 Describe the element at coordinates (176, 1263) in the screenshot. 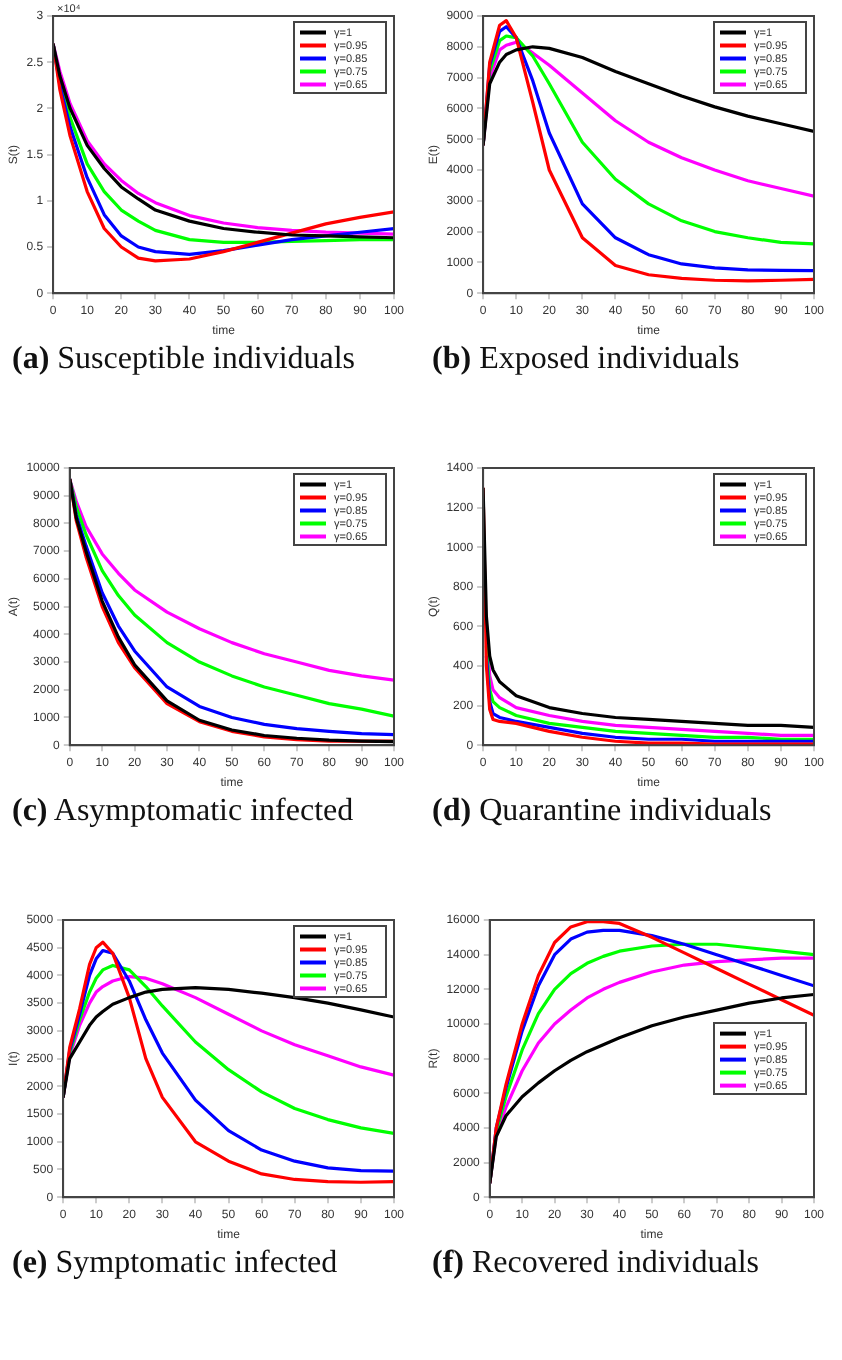

I see `text: (e) Symptomatic infected` at that location.